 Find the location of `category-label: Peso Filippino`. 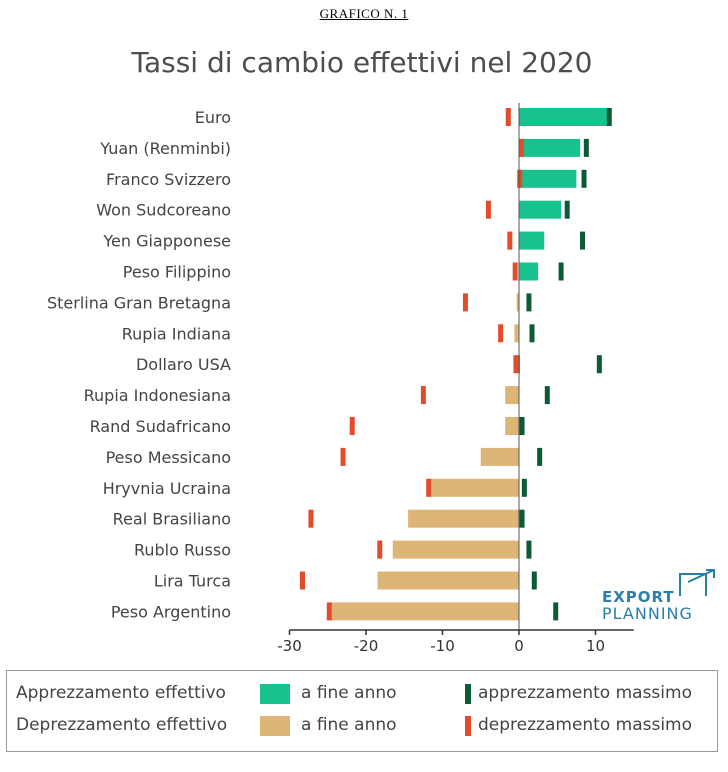

category-label: Peso Filippino is located at coordinates (177, 272).